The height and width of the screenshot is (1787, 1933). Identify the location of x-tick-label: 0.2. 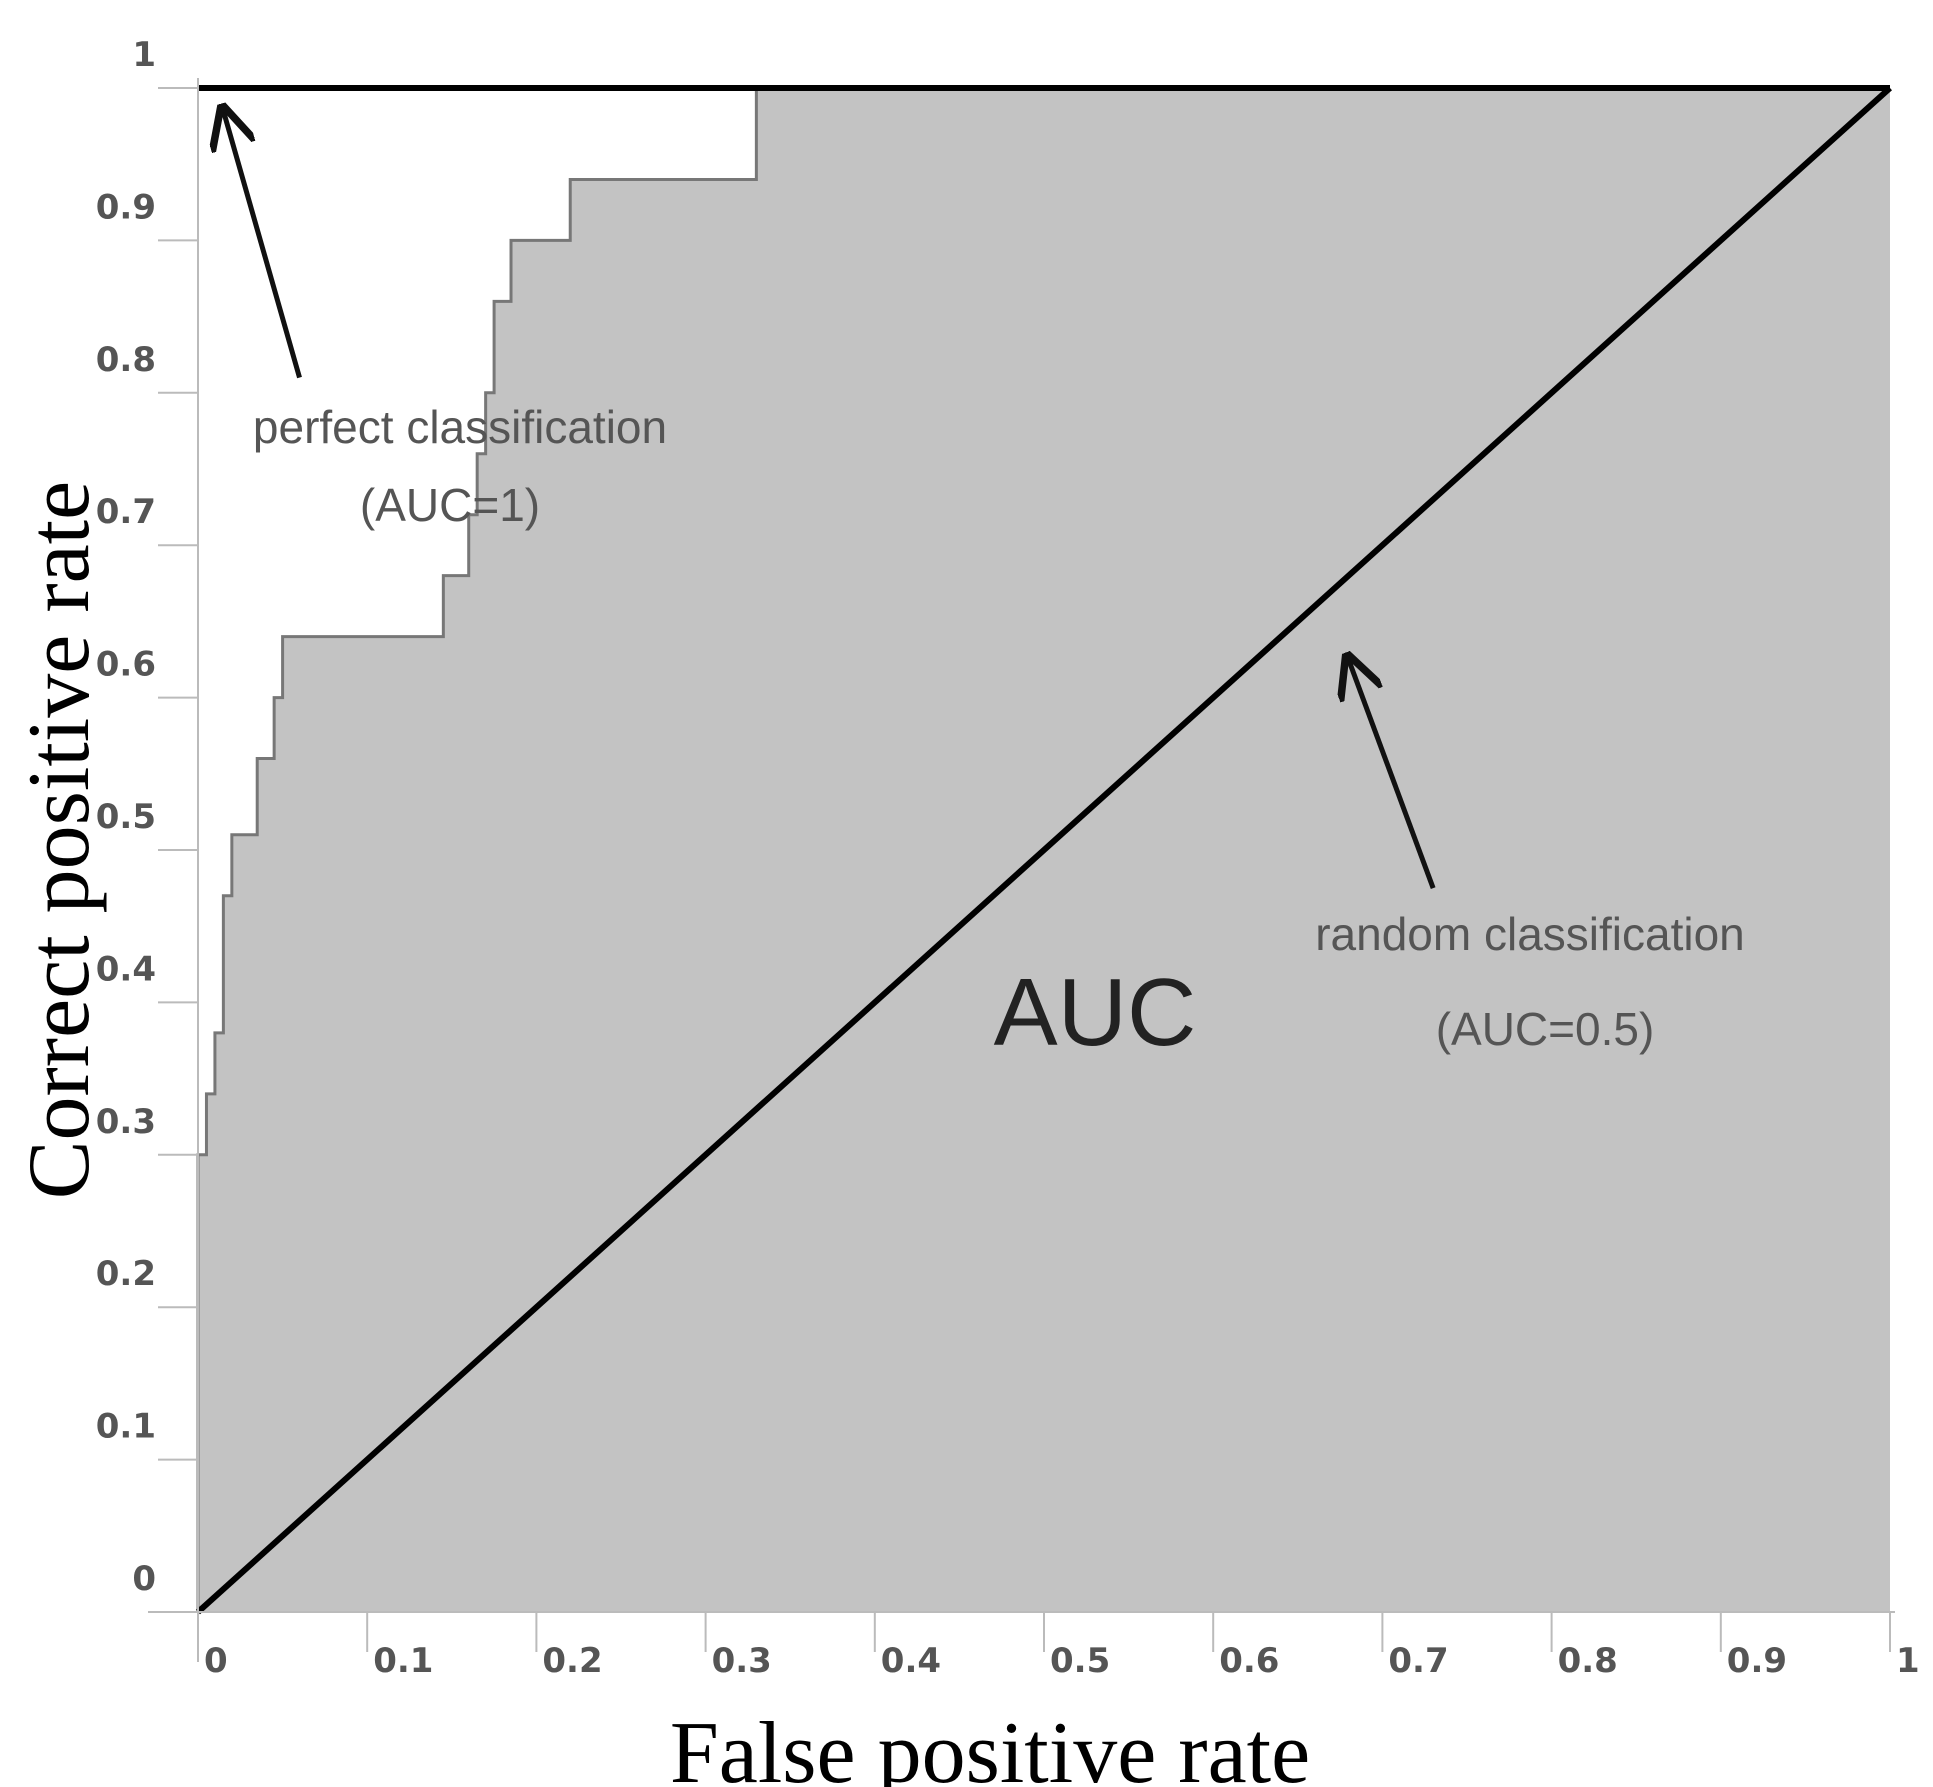
(572, 1661).